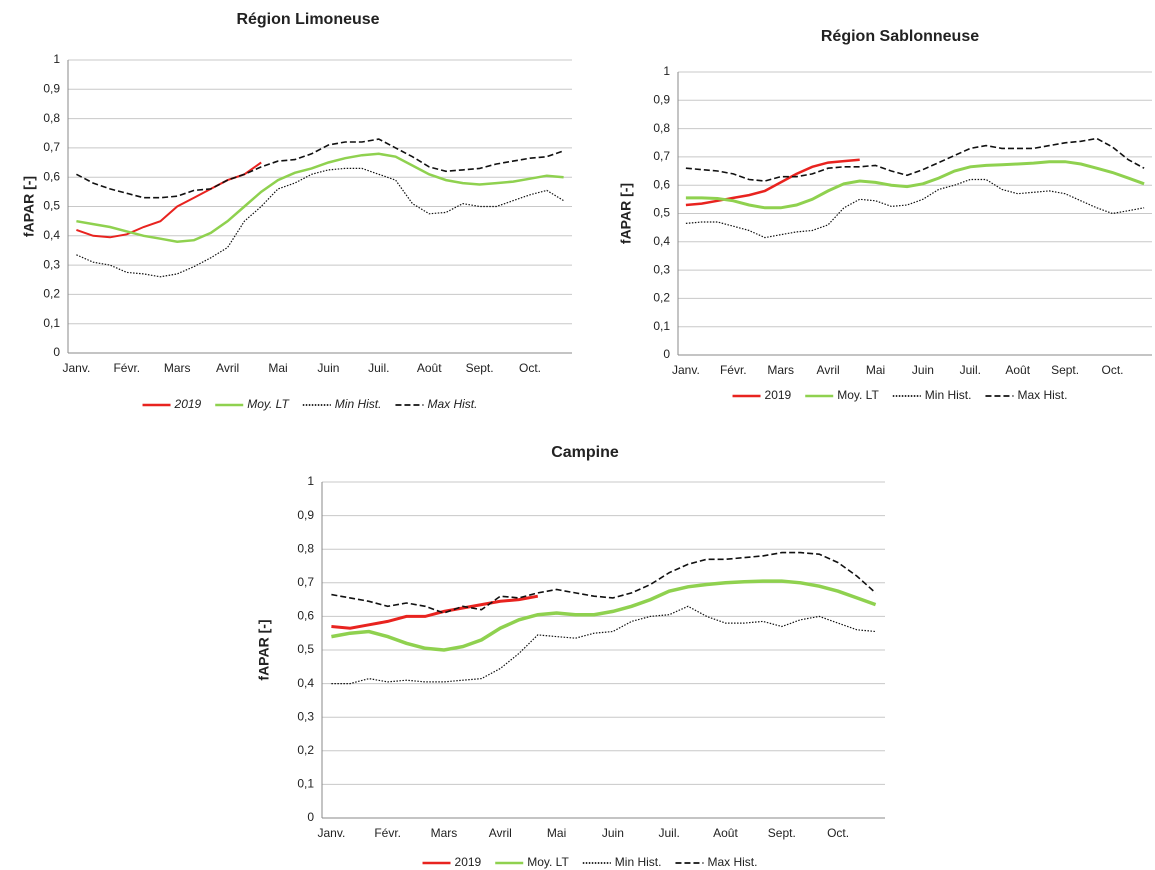 The image size is (1155, 870). I want to click on chart-title: Région Sablonneuse, so click(900, 36).